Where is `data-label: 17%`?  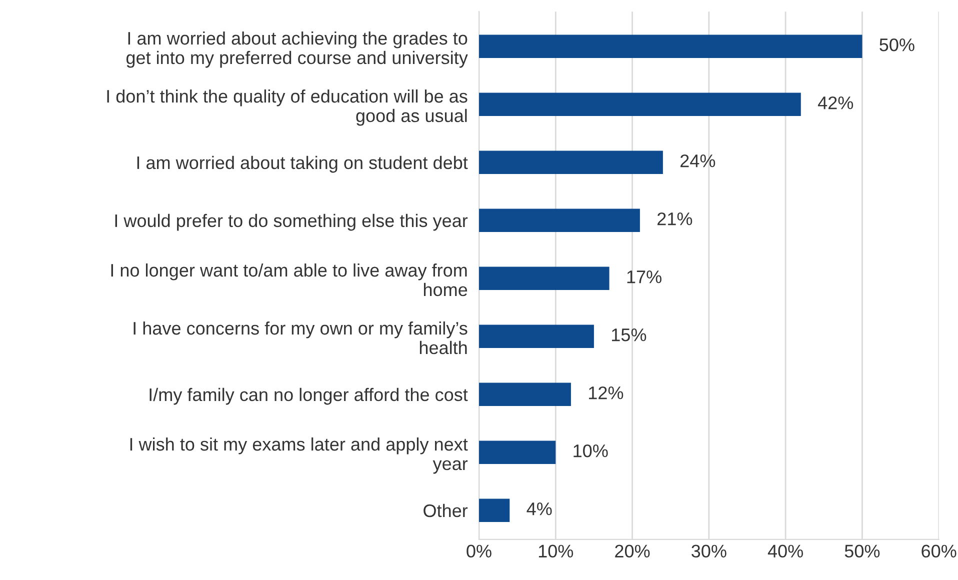 data-label: 17% is located at coordinates (644, 277).